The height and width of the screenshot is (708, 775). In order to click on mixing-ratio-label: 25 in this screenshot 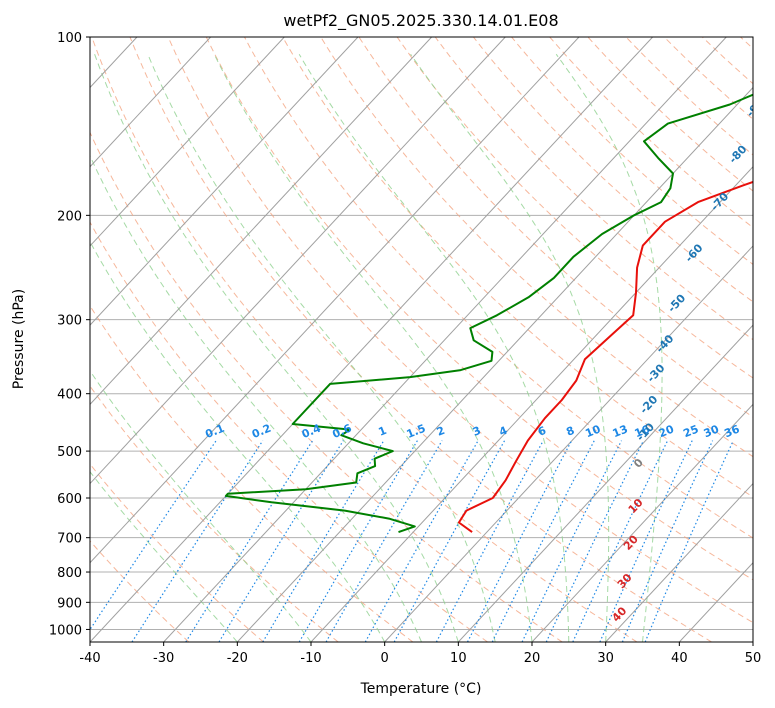, I will do `click(690, 431)`.